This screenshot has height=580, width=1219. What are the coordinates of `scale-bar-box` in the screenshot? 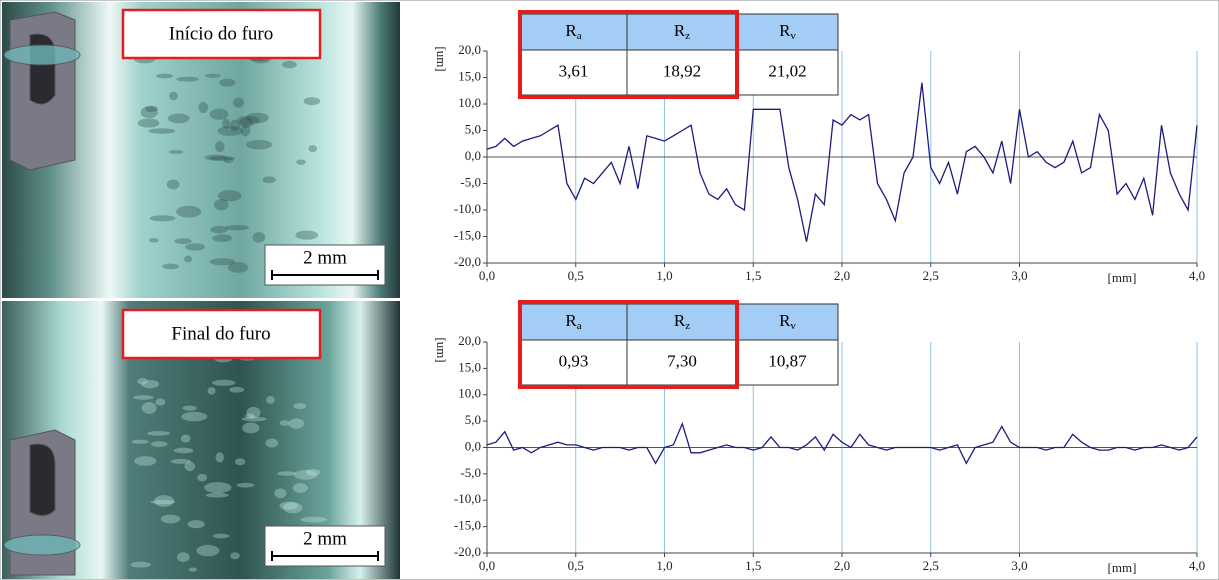 It's located at (325, 265).